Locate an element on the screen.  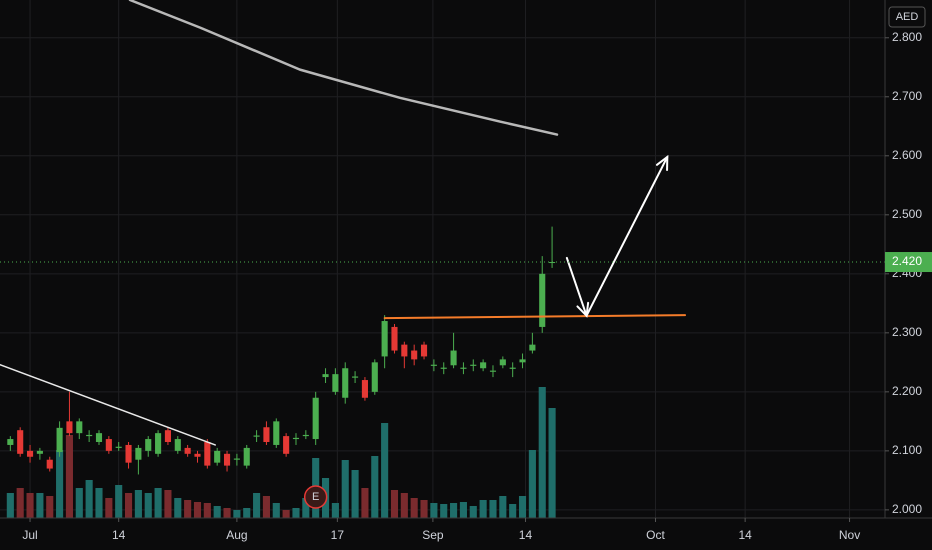
currency-badge is located at coordinates (907, 17).